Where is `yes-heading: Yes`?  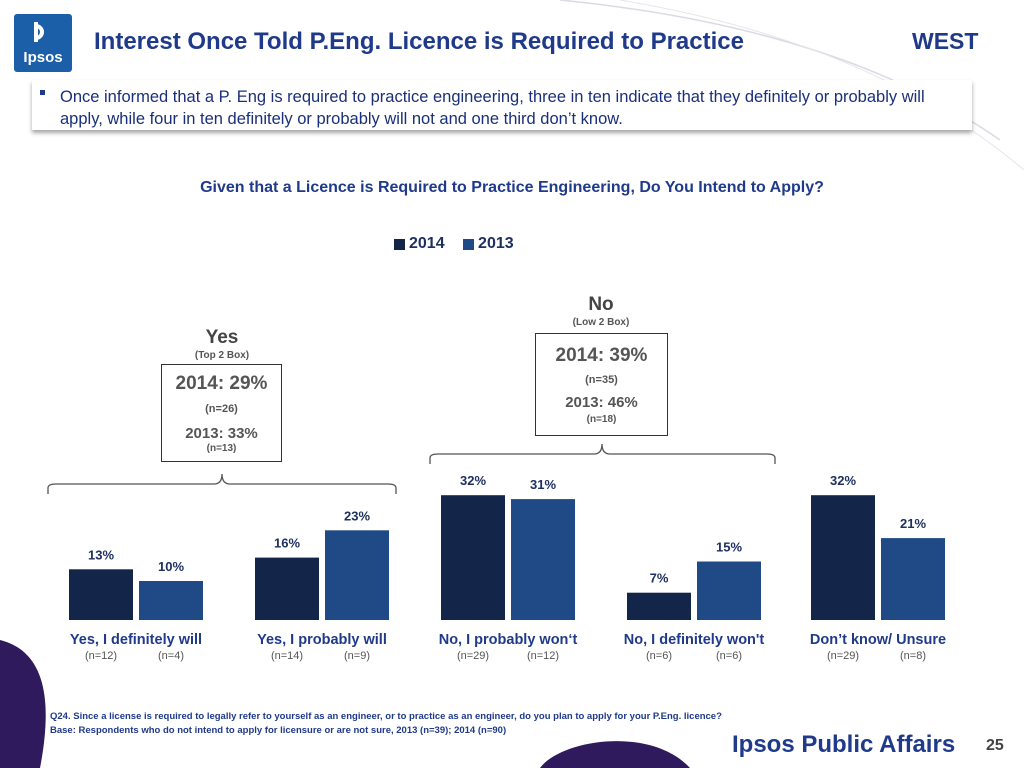
yes-heading: Yes is located at coordinates (222, 337).